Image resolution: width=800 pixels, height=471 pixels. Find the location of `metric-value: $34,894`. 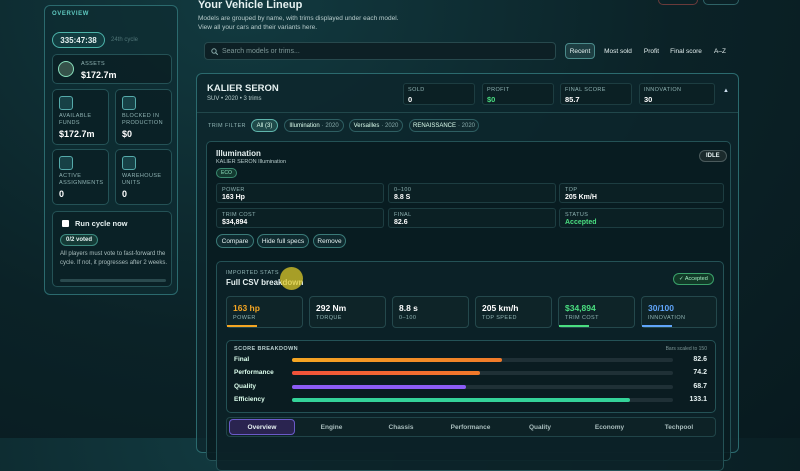

metric-value: $34,894 is located at coordinates (580, 308).